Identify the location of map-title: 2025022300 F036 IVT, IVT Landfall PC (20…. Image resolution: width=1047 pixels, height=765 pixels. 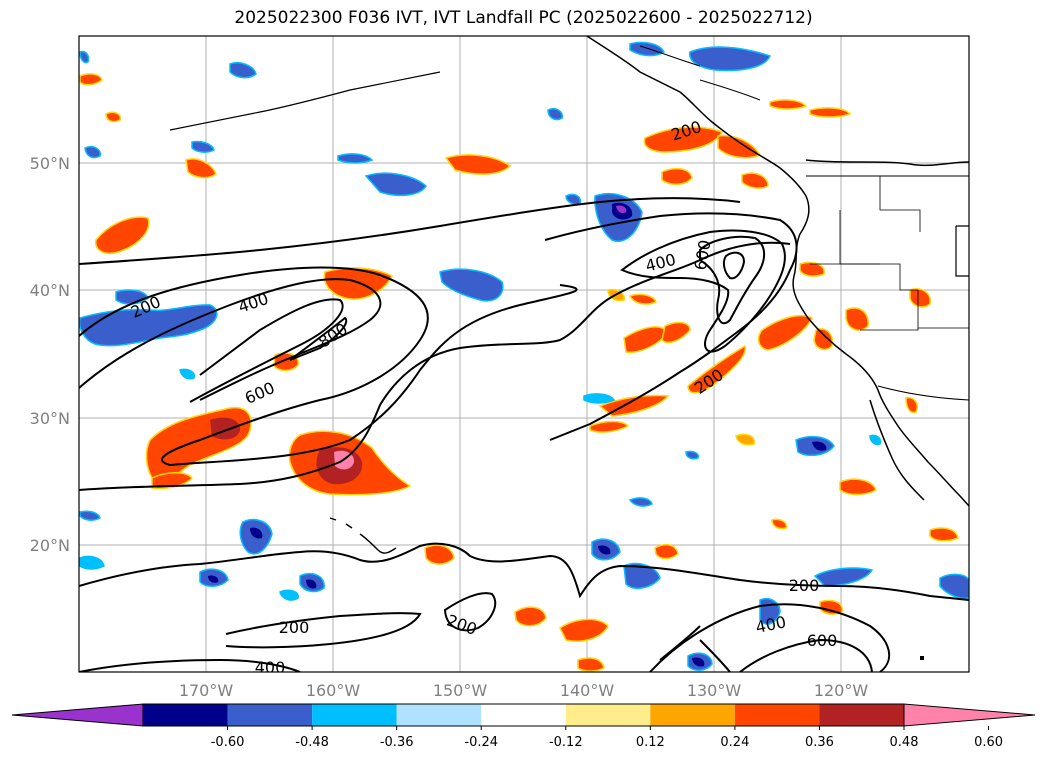
(523, 18).